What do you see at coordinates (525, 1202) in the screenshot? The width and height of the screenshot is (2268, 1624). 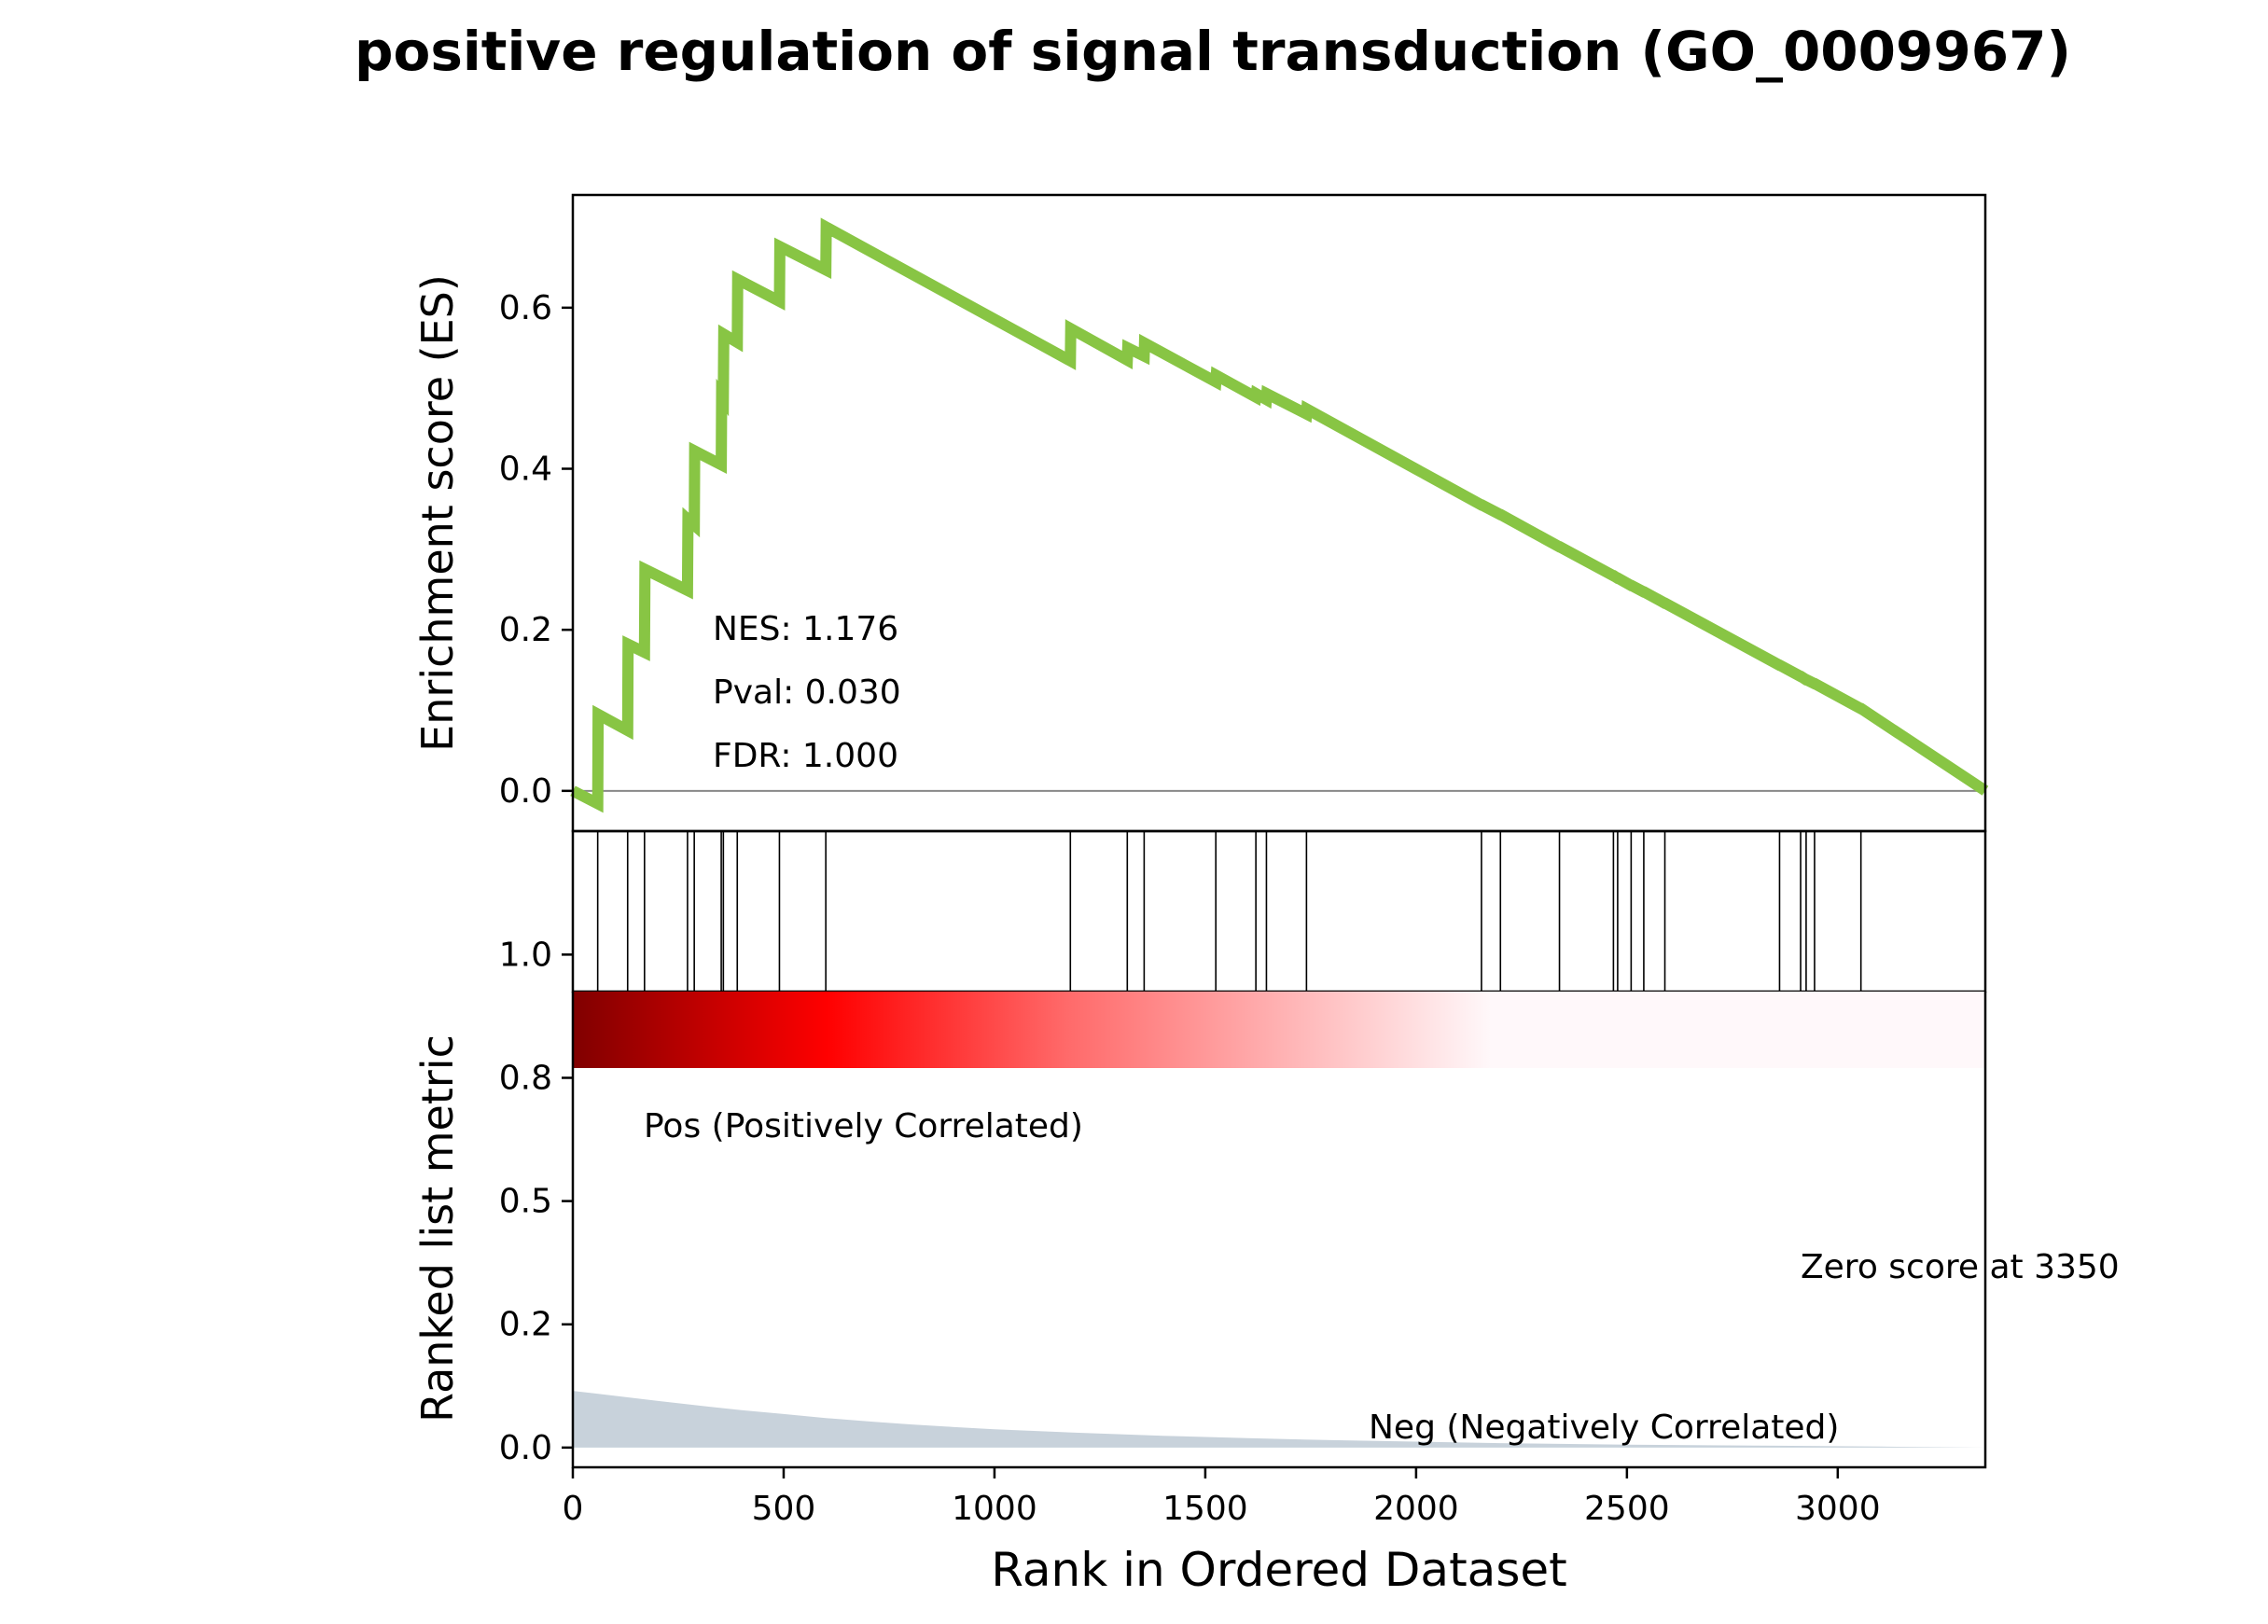 I see `metric-y-tick-label: 0.5` at bounding box center [525, 1202].